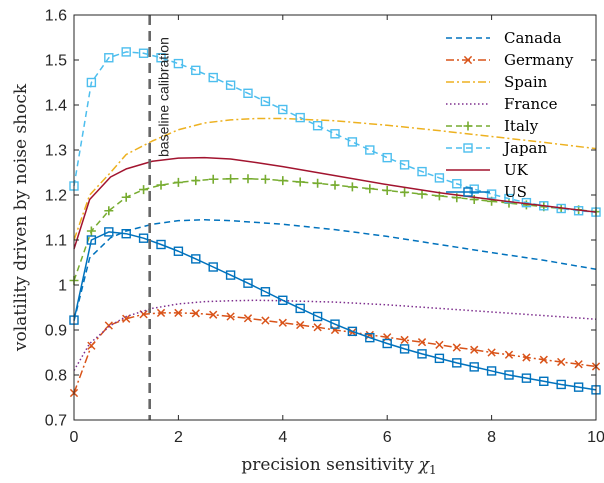 This screenshot has height=483, width=604. I want to click on y-tick-label: 0.7, so click(56, 421).